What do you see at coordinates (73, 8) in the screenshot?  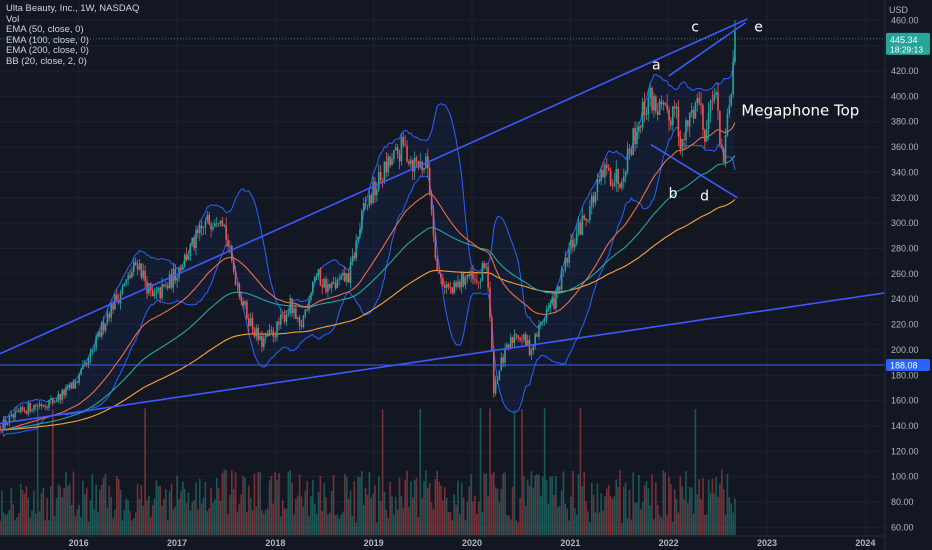 I see `chart-title: Ulta Beauty, Inc., 1W, NASDAQ` at bounding box center [73, 8].